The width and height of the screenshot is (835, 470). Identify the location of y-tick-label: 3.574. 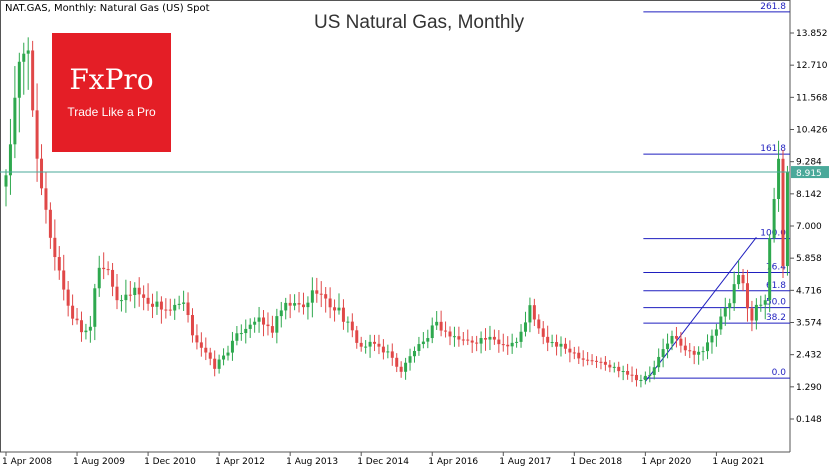
(809, 324).